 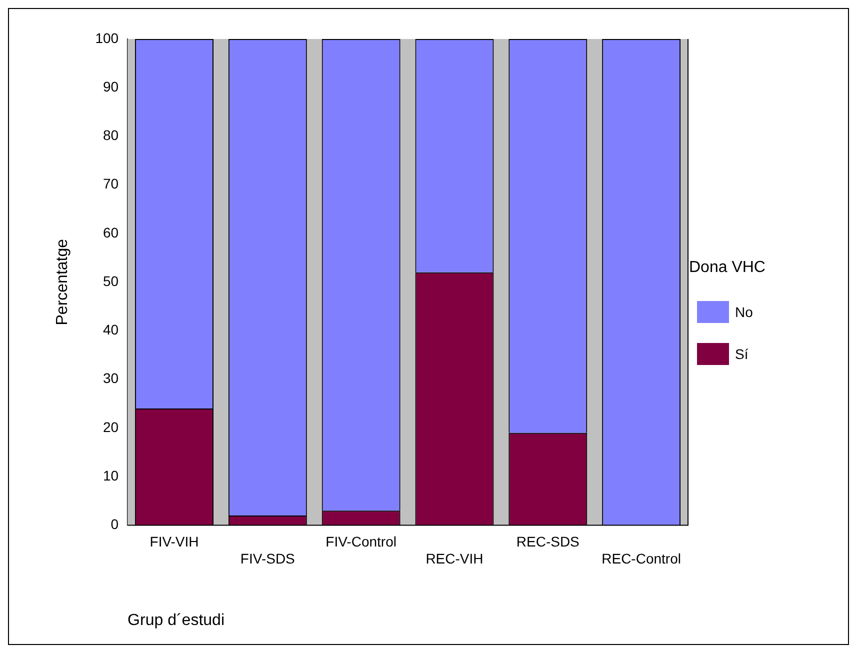 I want to click on x-tick-label: REC-Control, so click(x=641, y=558).